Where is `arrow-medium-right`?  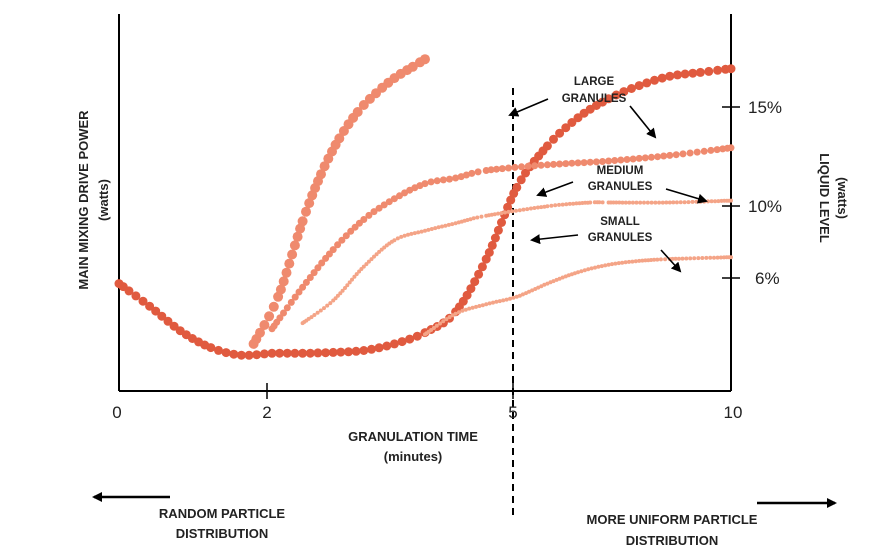 arrow-medium-right is located at coordinates (686, 196).